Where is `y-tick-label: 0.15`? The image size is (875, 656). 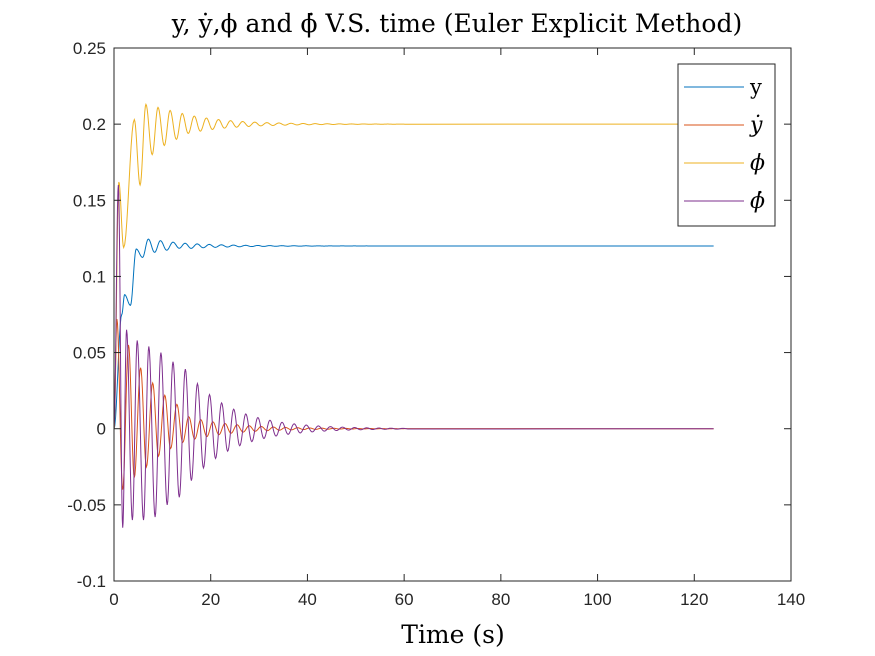
y-tick-label: 0.15 is located at coordinates (89, 200).